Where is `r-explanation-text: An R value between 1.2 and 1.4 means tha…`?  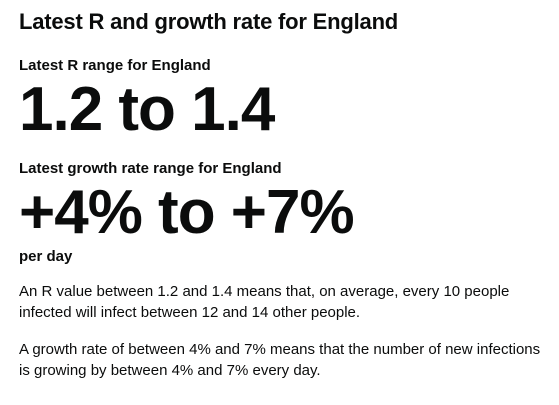 r-explanation-text: An R value between 1.2 and 1.4 means tha… is located at coordinates (264, 302).